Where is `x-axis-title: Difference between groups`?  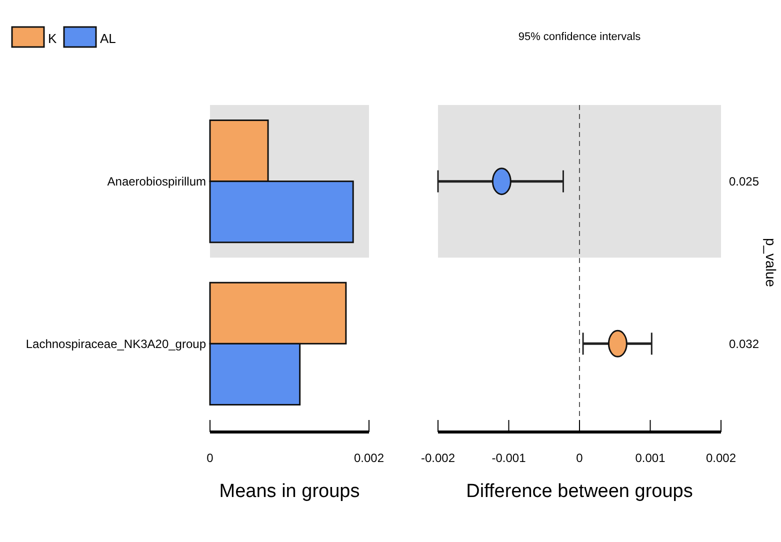 x-axis-title: Difference between groups is located at coordinates (579, 491).